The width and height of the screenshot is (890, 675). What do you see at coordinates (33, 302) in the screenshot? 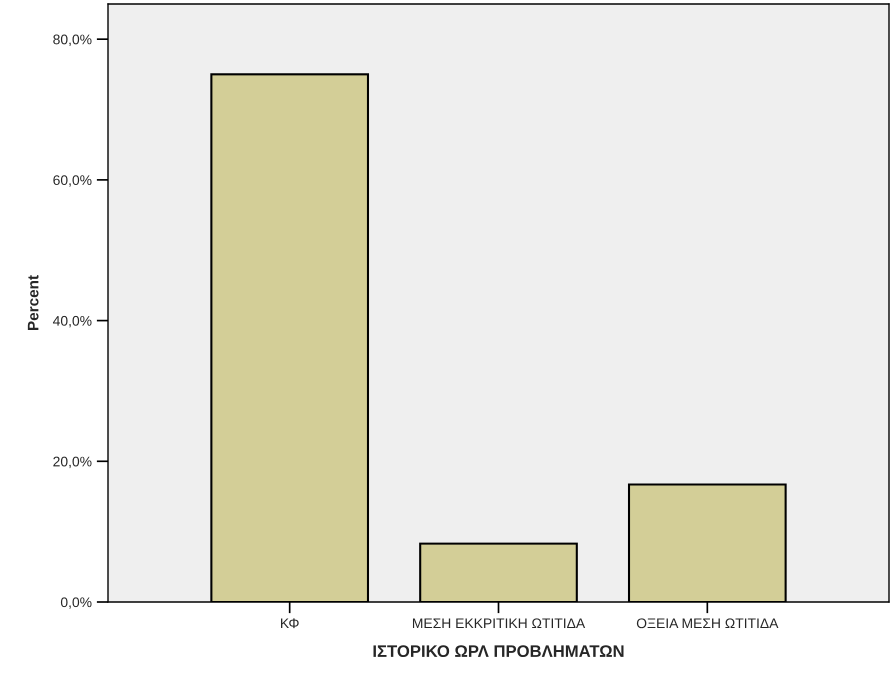
I see `y-axis-title: Percent` at bounding box center [33, 302].